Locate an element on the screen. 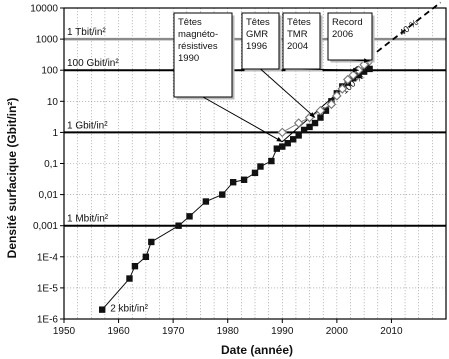 The height and width of the screenshot is (359, 449). x-tick-label: 1960 is located at coordinates (118, 331).